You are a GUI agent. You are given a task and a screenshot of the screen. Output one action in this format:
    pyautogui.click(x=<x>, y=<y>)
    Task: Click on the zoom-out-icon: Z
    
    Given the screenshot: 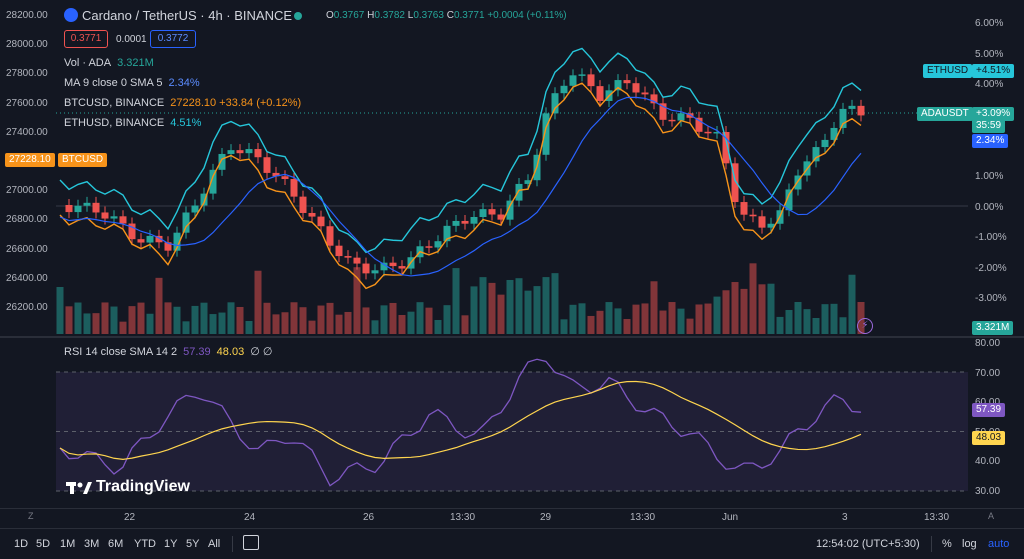 What is the action you would take?
    pyautogui.click(x=31, y=516)
    